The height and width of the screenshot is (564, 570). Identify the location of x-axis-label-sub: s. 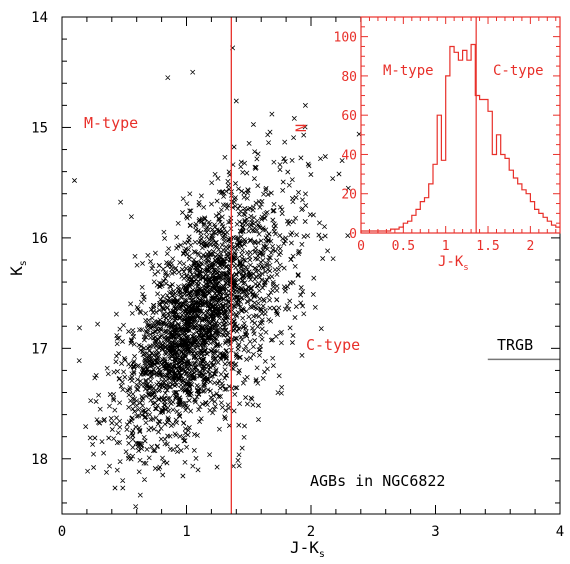
(322, 554).